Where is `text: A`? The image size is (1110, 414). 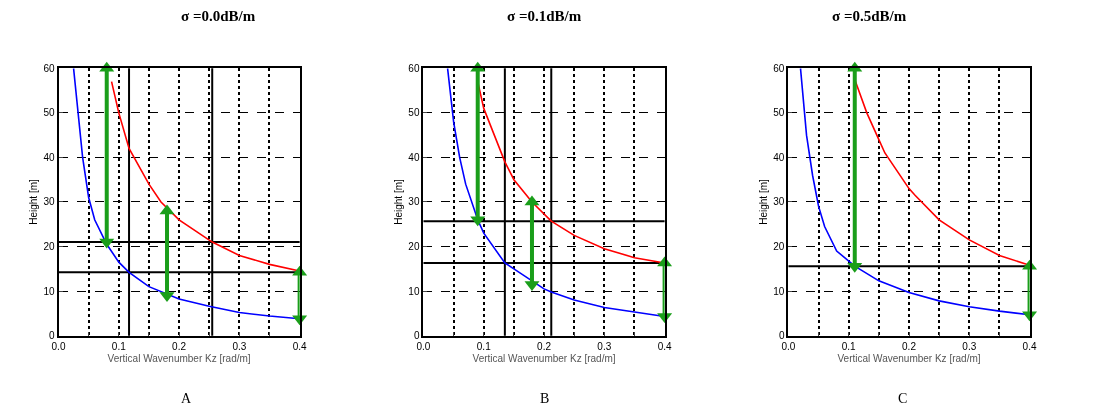 text: A is located at coordinates (186, 398).